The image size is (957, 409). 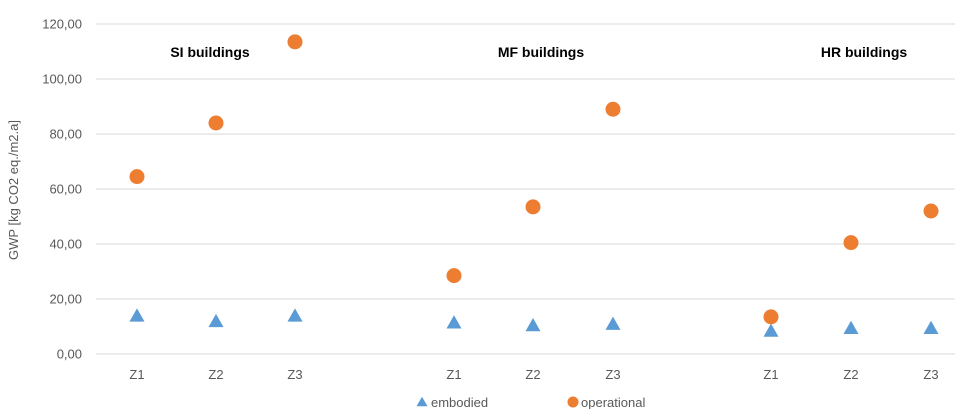 I want to click on y-tick-label: 120,00, so click(x=62, y=24).